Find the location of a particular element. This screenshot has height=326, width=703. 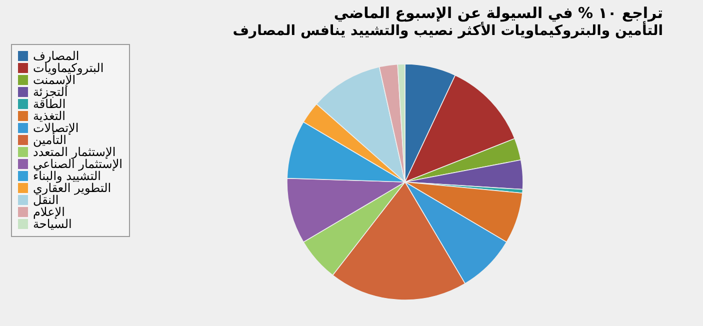

legend-label: التغذية is located at coordinates (49, 116).